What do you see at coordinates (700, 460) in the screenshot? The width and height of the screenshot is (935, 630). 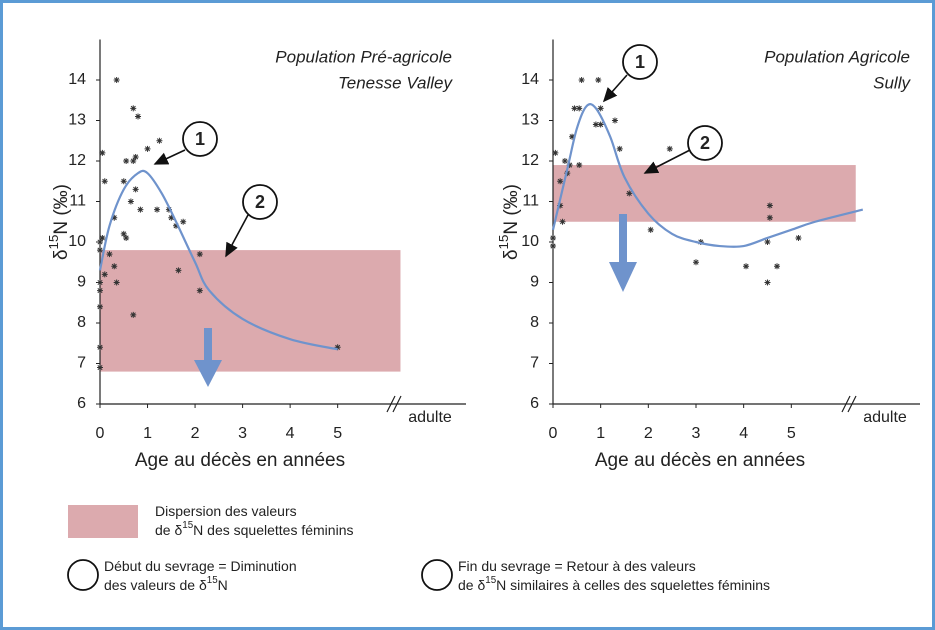 I see `x-axis-label: Age au décès en années` at bounding box center [700, 460].